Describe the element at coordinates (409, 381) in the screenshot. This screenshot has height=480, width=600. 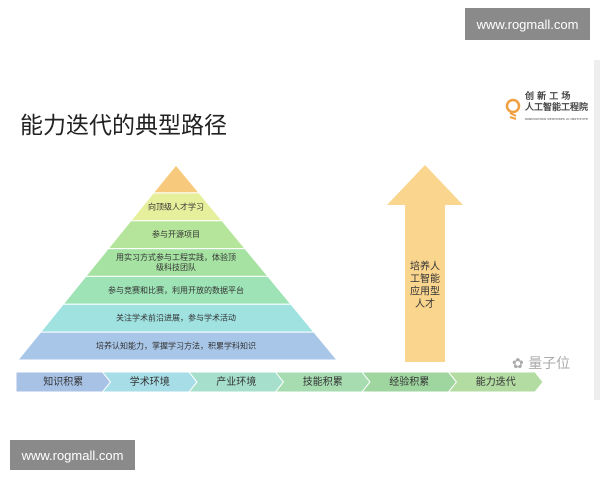
I see `stage-label: 经验积累` at that location.